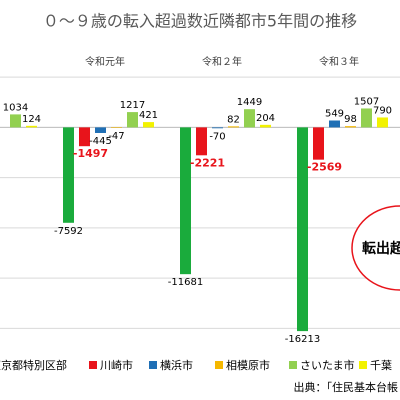  I want to click on data-label: 1449, so click(249, 102).